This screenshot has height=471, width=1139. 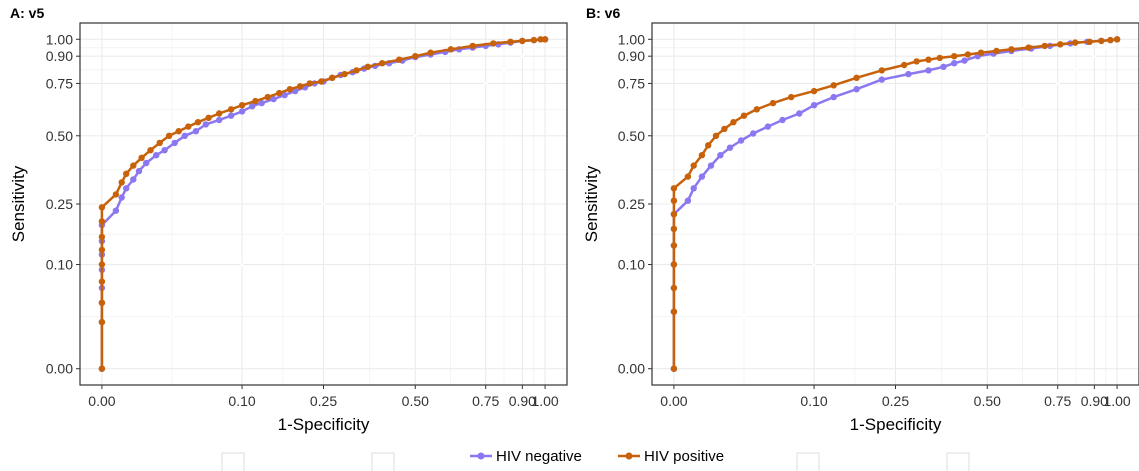 I want to click on legend: HIV negative HIV positive, so click(x=595, y=459).